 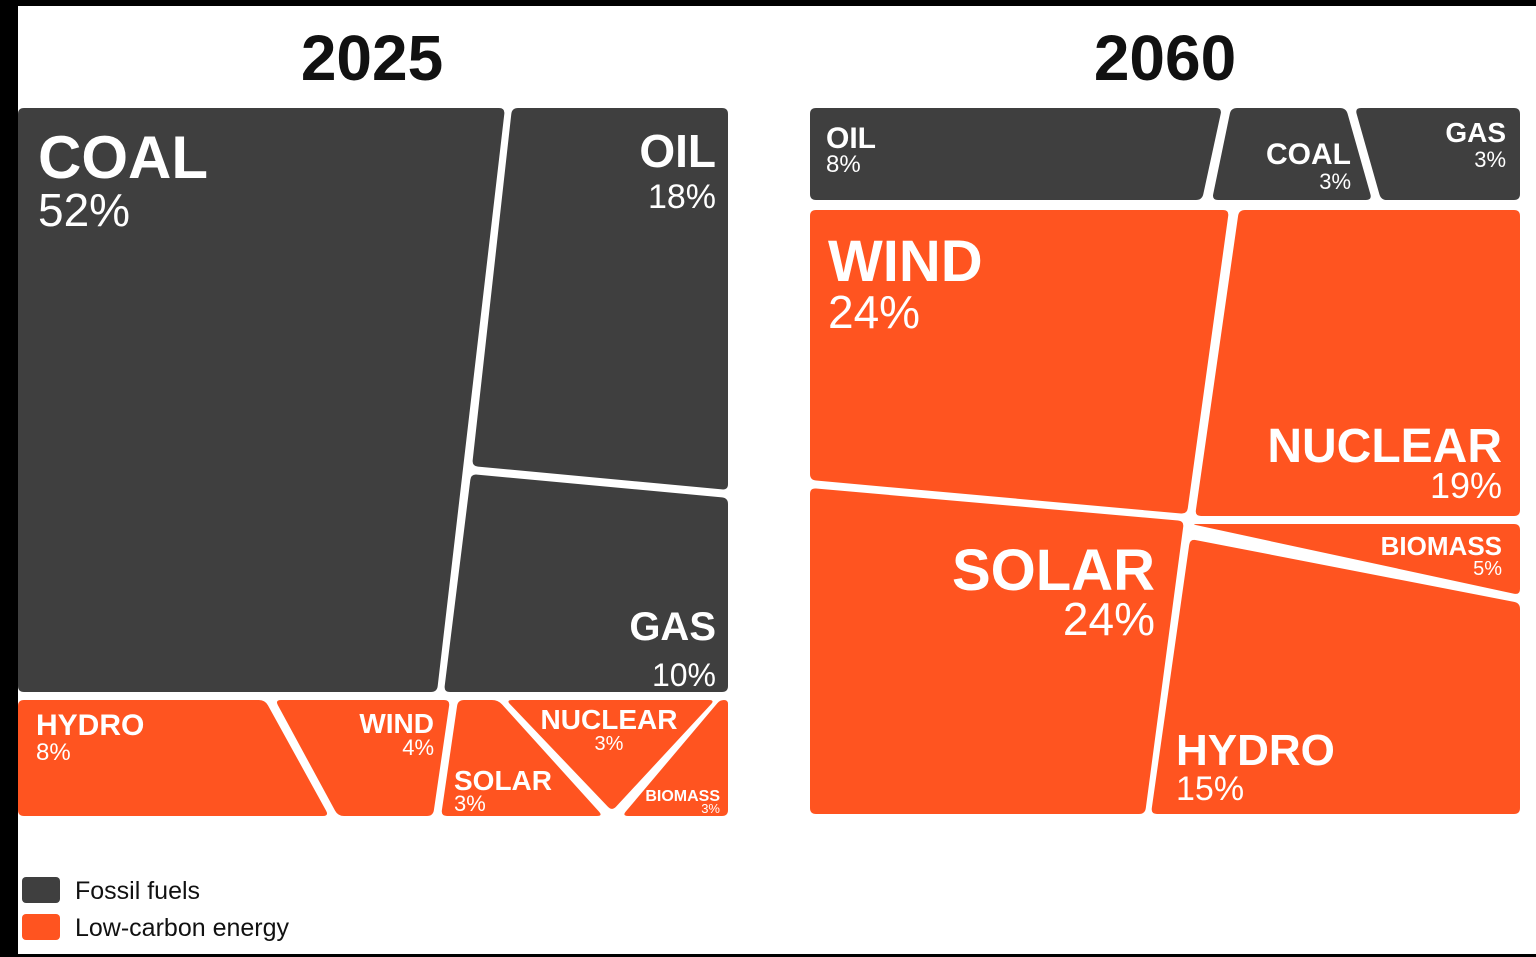 I want to click on tile-label-2025-nuclear: NUCLEAR, so click(x=609, y=719).